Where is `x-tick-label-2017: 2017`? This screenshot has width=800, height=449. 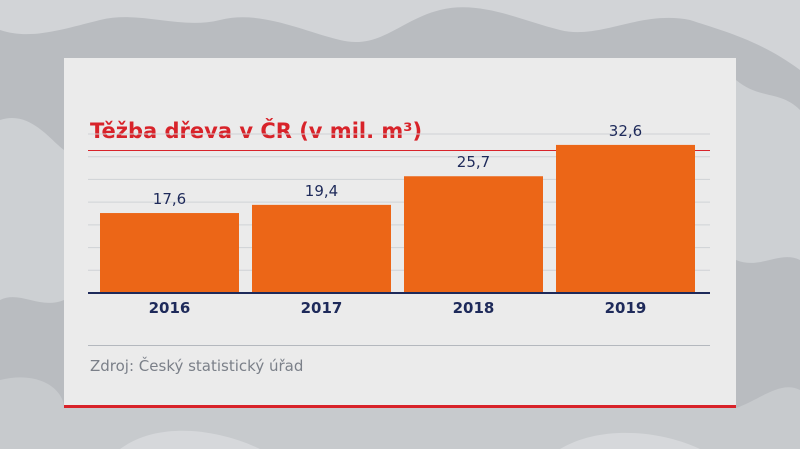
x-tick-label-2017: 2017 is located at coordinates (322, 308).